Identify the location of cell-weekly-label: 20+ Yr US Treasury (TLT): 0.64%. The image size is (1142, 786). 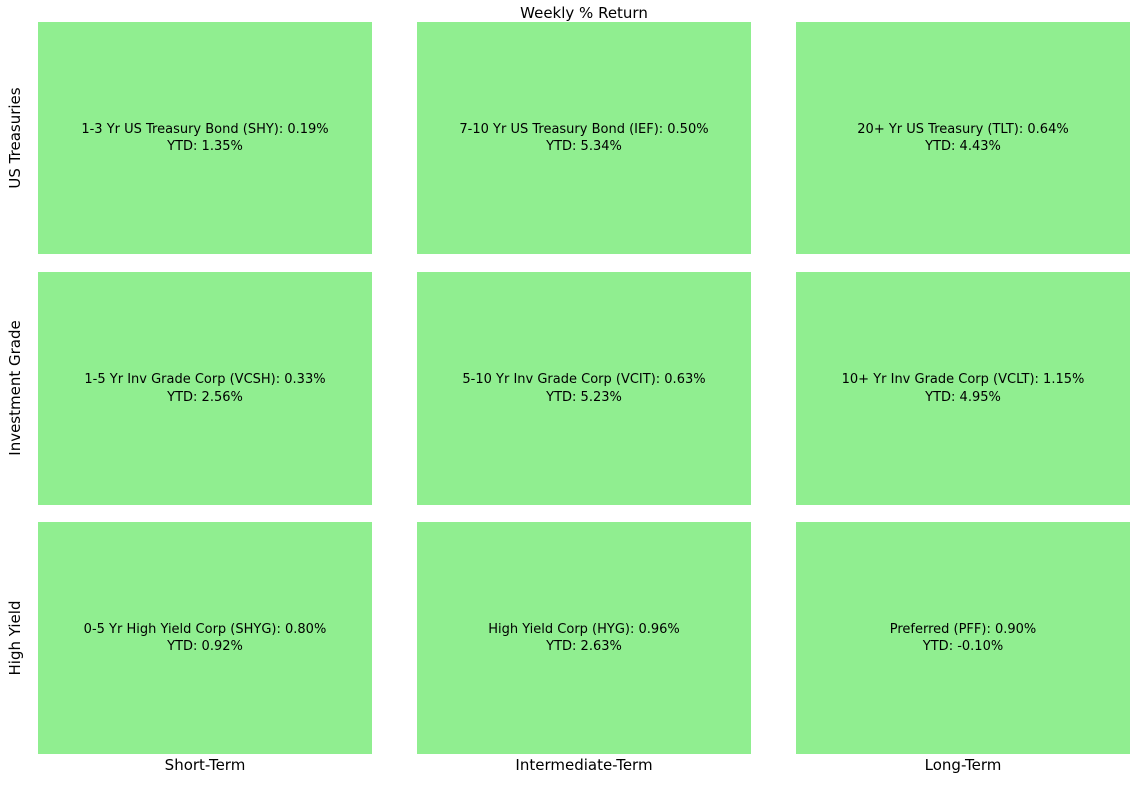
(963, 129).